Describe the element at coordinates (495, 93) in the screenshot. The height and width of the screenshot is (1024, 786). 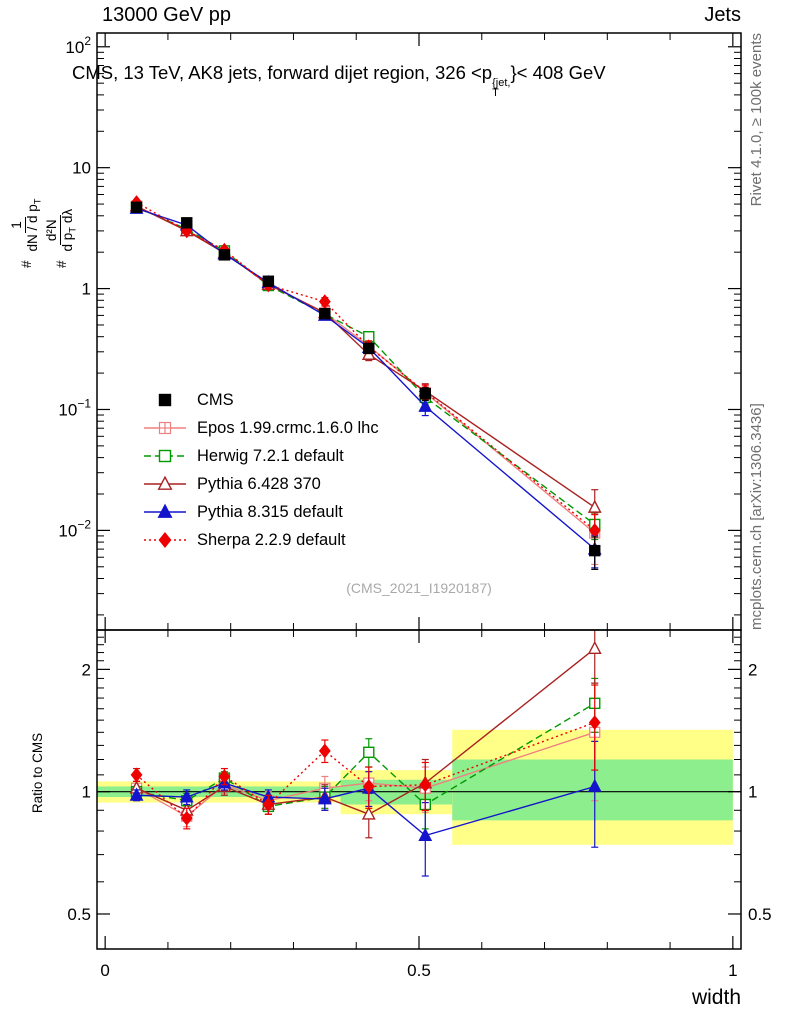
I see `pt-subscript: T` at that location.